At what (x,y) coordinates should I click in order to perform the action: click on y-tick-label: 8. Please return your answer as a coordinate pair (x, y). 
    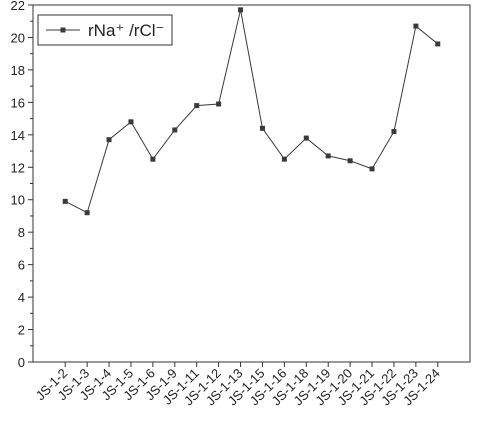
    Looking at the image, I should click on (21, 232).